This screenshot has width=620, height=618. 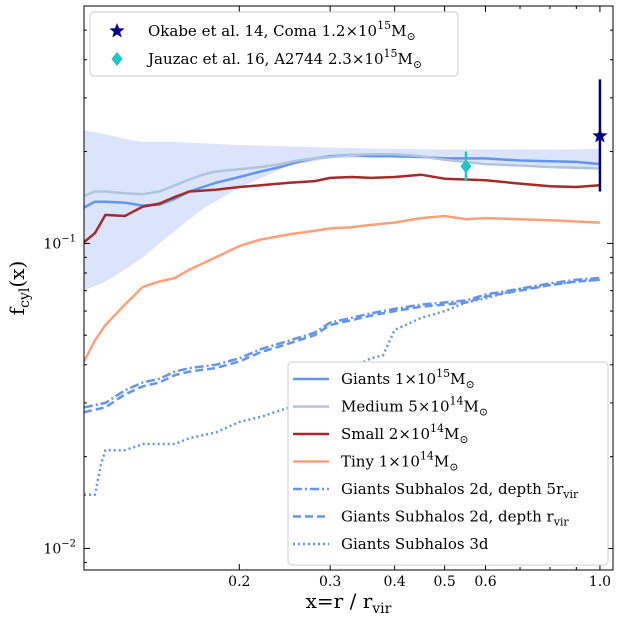 I want to click on x-tick-label-4: 0.6, so click(x=485, y=582).